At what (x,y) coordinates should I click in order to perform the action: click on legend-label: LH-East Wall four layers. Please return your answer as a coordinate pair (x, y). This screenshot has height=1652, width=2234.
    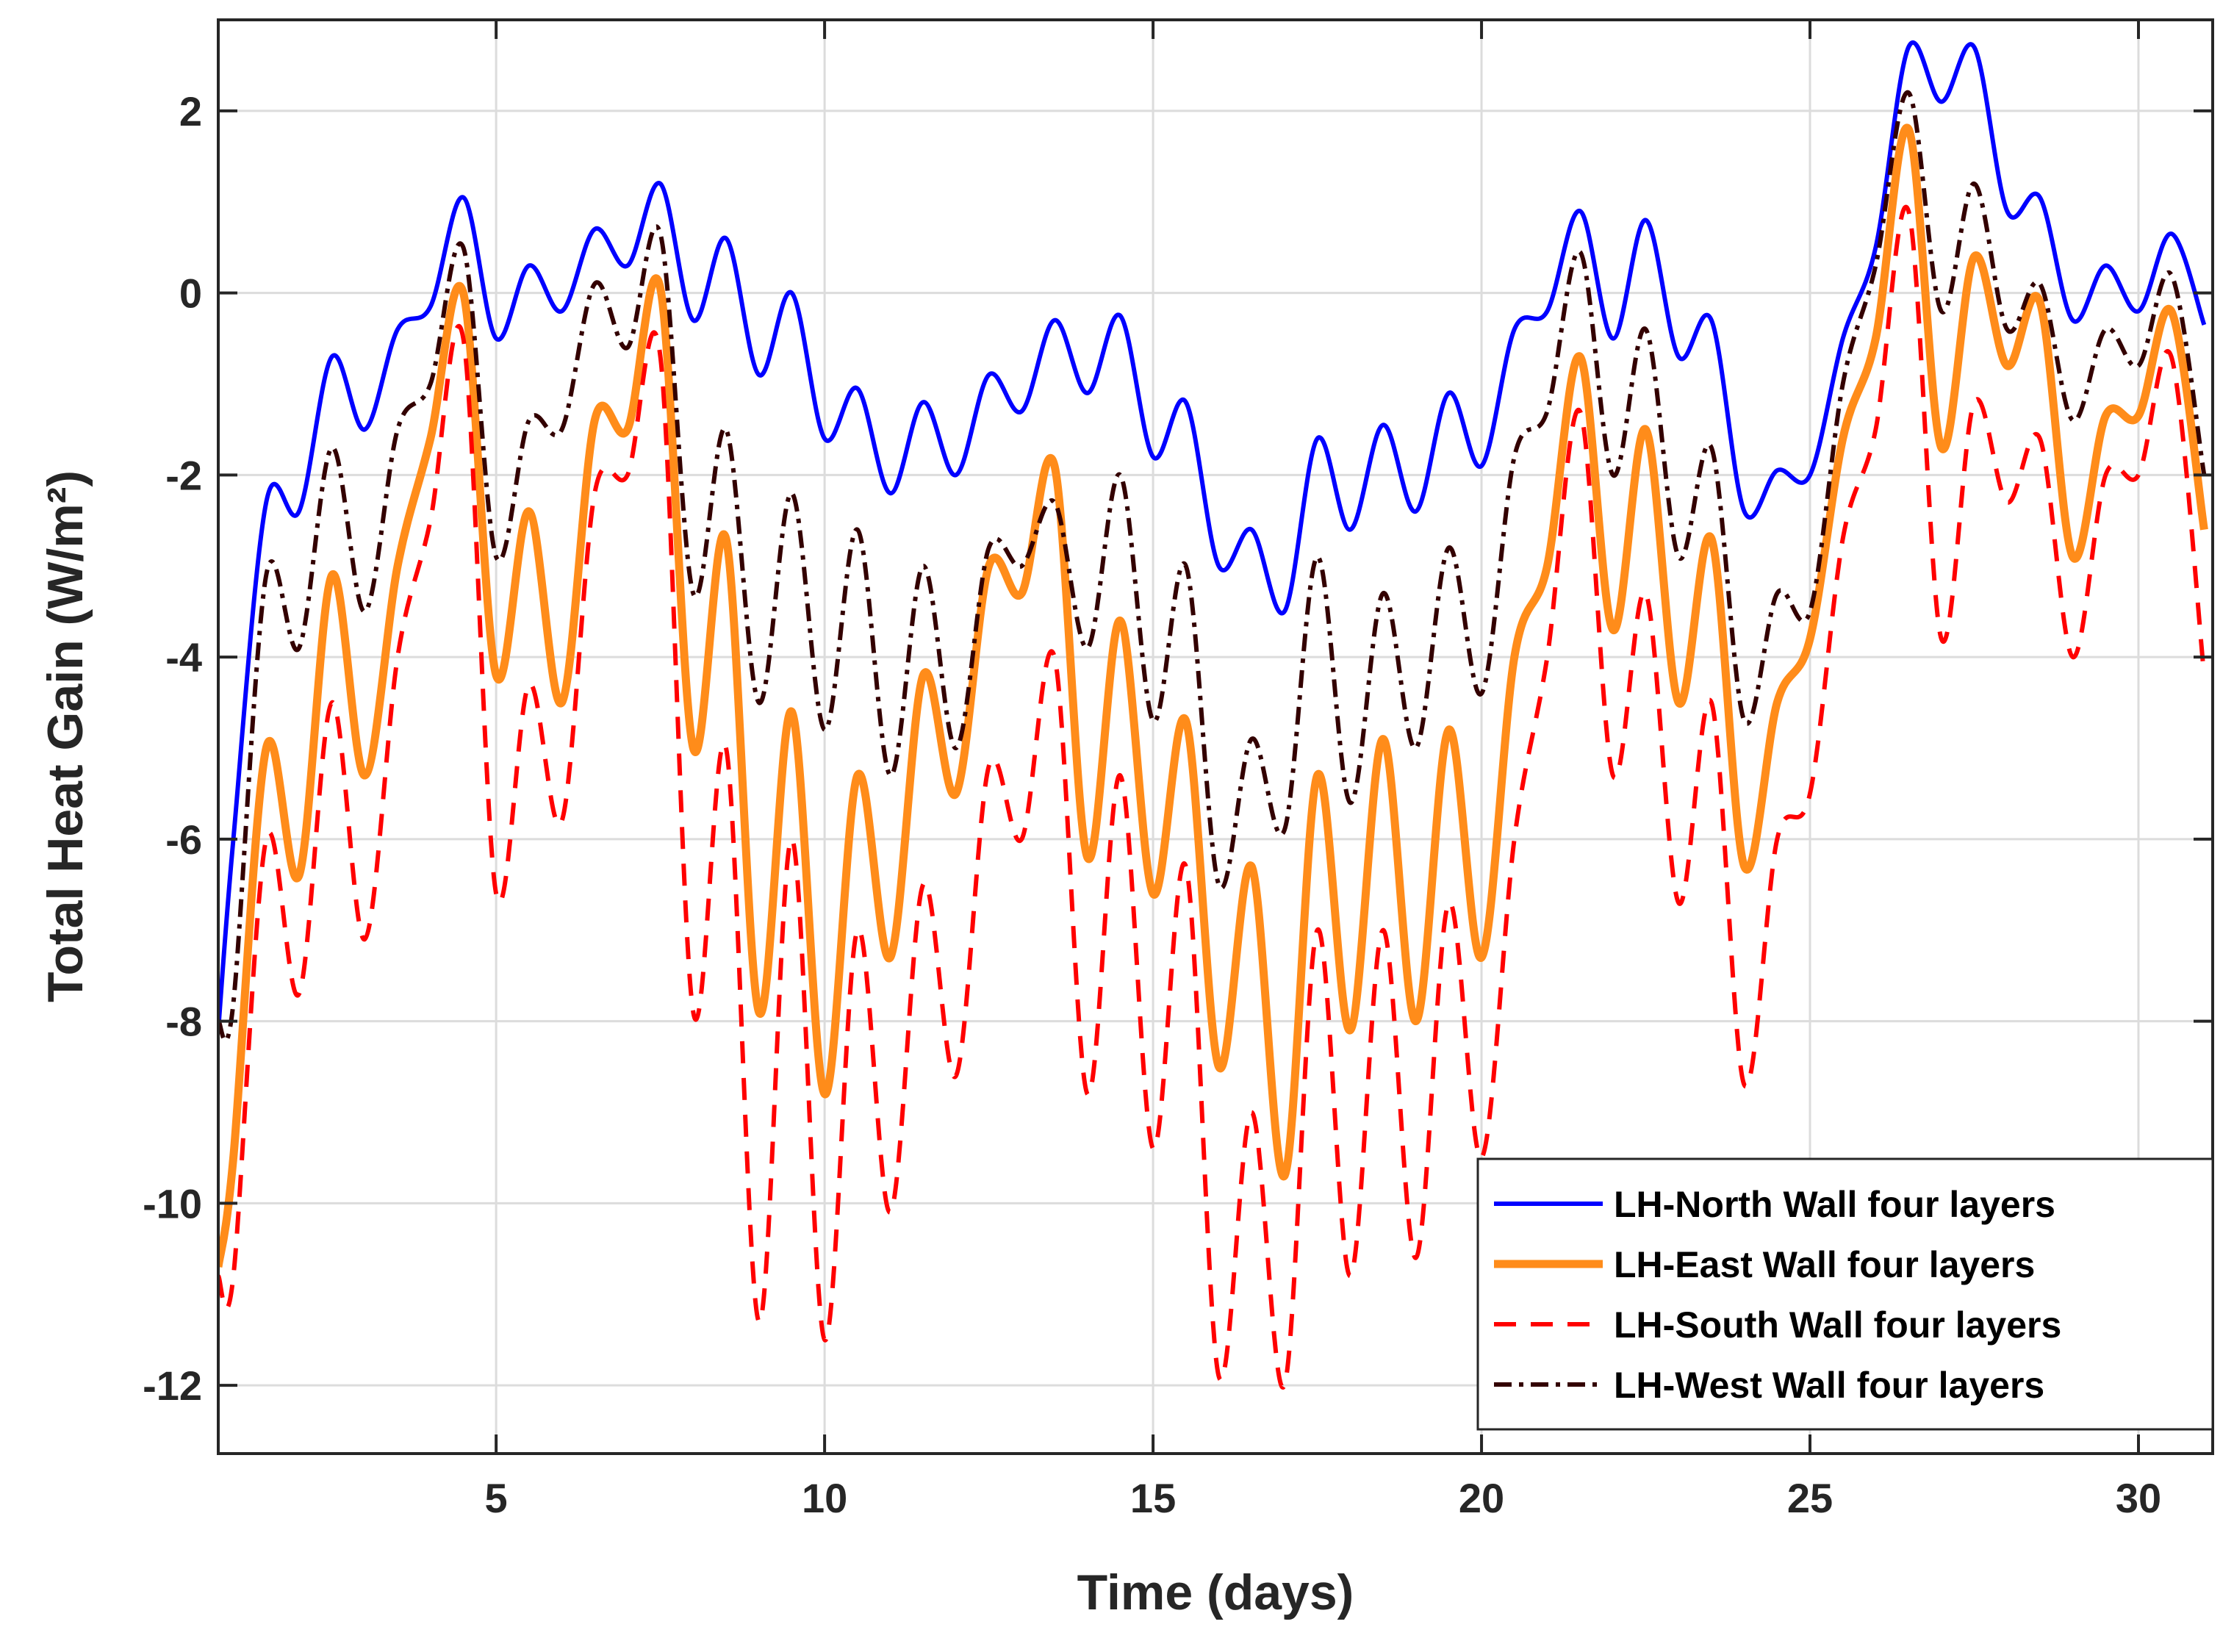
    Looking at the image, I should click on (1825, 1264).